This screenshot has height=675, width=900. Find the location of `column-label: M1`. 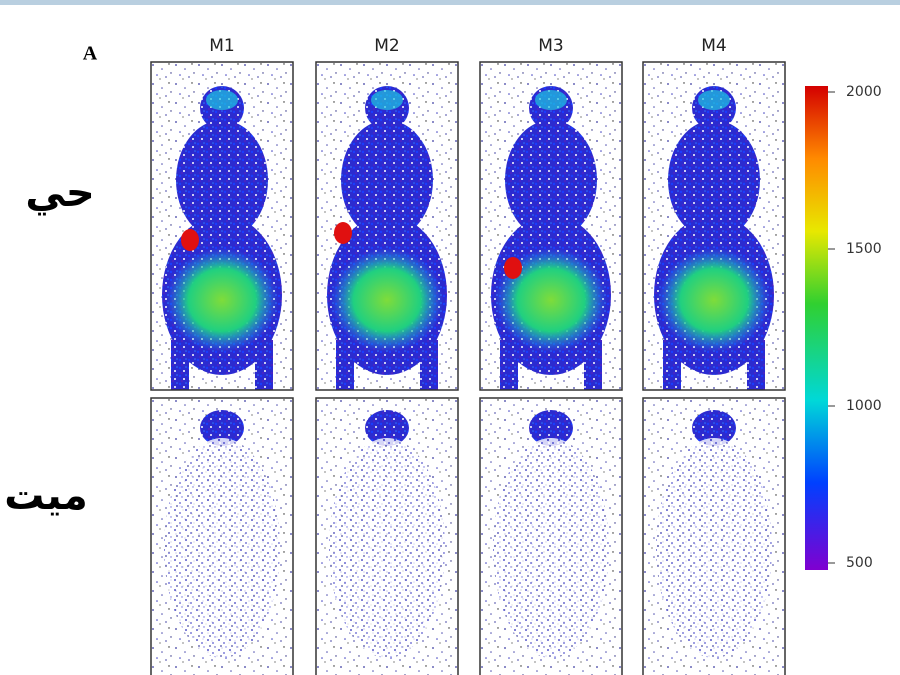

column-label: M1 is located at coordinates (221, 46).